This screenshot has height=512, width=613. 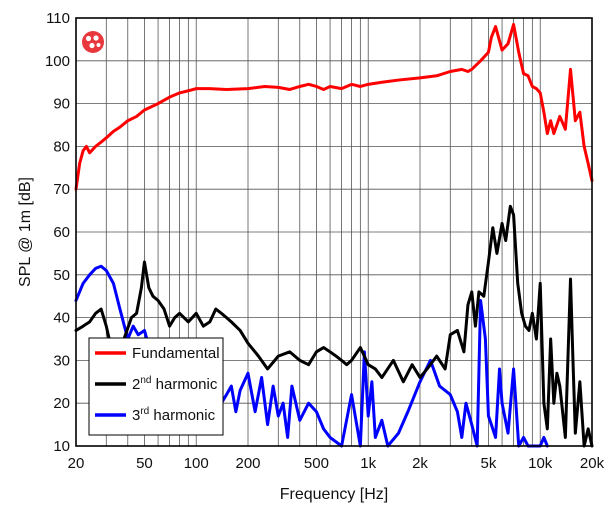 What do you see at coordinates (368, 463) in the screenshot?
I see `x-tick-label: 1k` at bounding box center [368, 463].